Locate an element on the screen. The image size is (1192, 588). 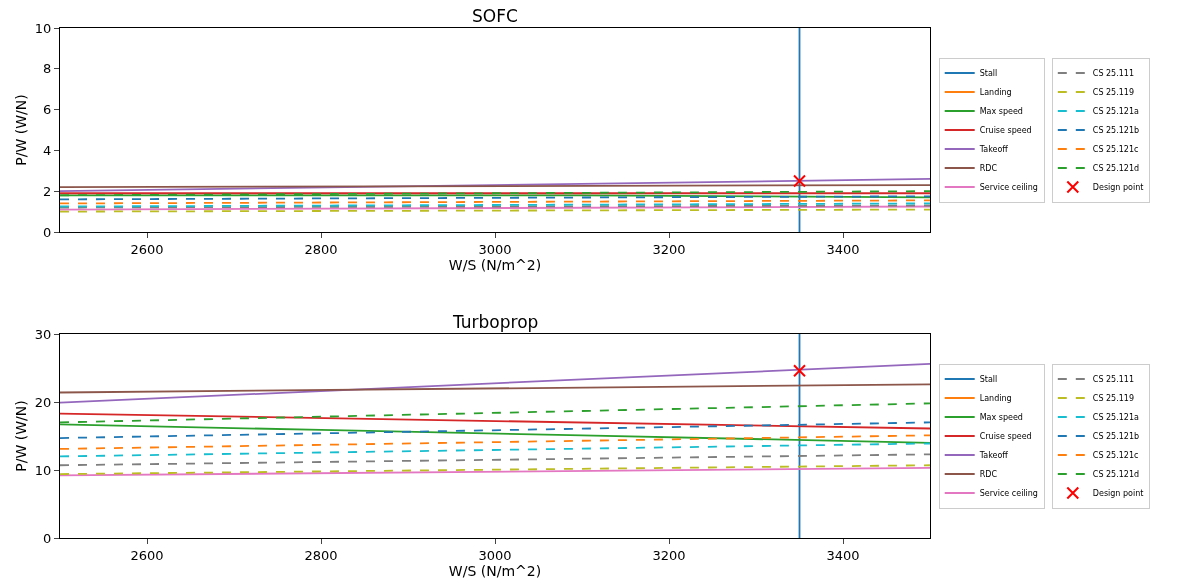
y-tick-label: 8 is located at coordinates (47, 69).